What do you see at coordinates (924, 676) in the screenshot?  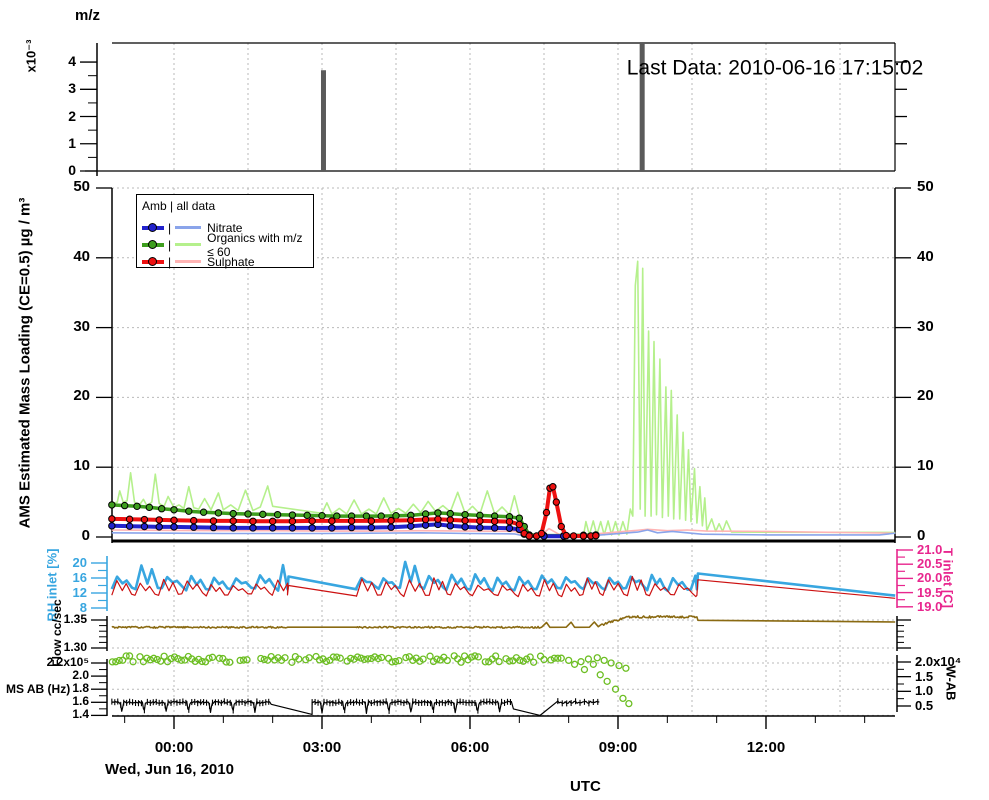 I see `wab-tick-label: 1.5` at bounding box center [924, 676].